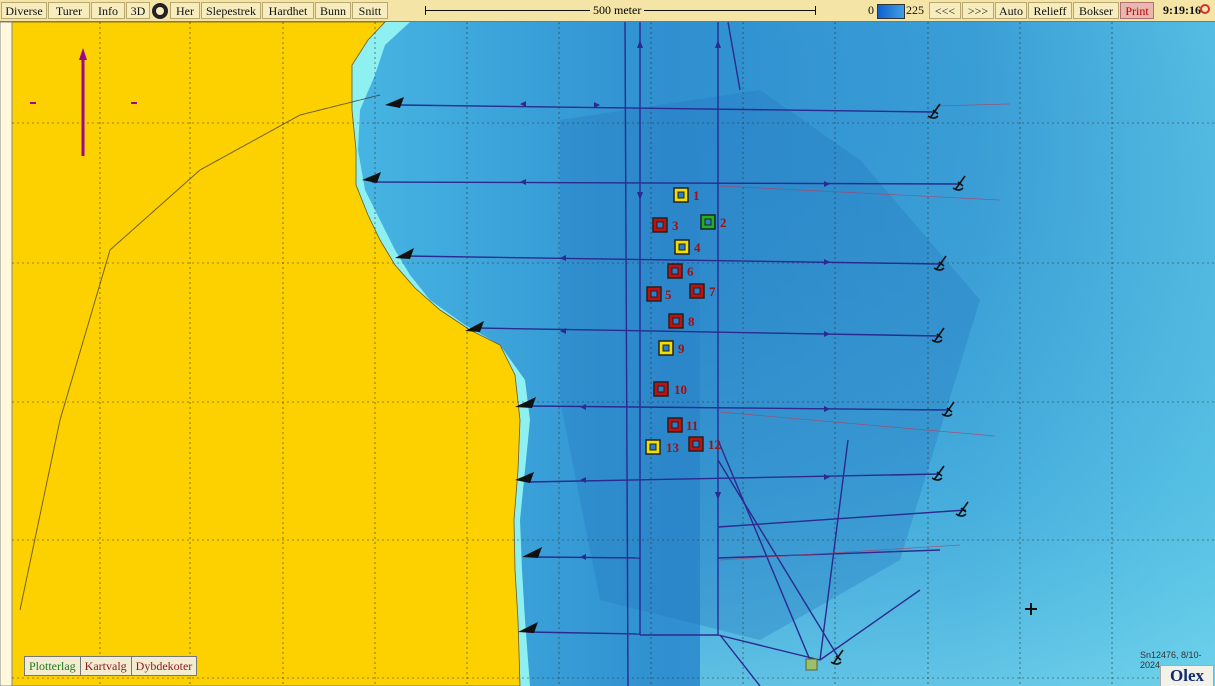  What do you see at coordinates (978, 10) in the screenshot?
I see `nav-forward-button: >>>` at bounding box center [978, 10].